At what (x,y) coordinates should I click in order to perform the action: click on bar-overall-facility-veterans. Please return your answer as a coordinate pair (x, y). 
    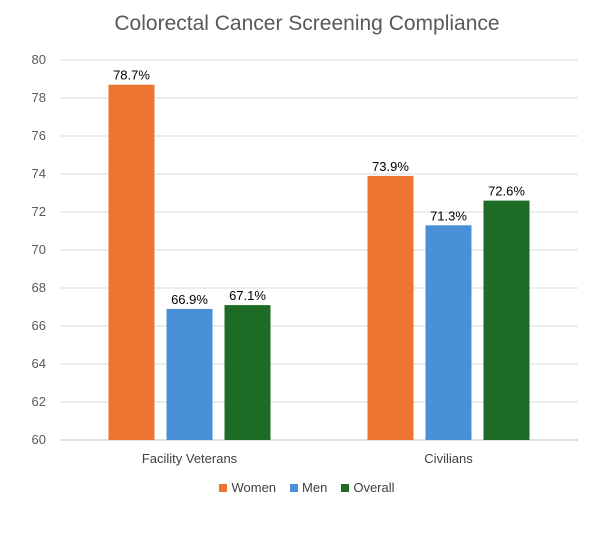
    Looking at the image, I should click on (247, 372).